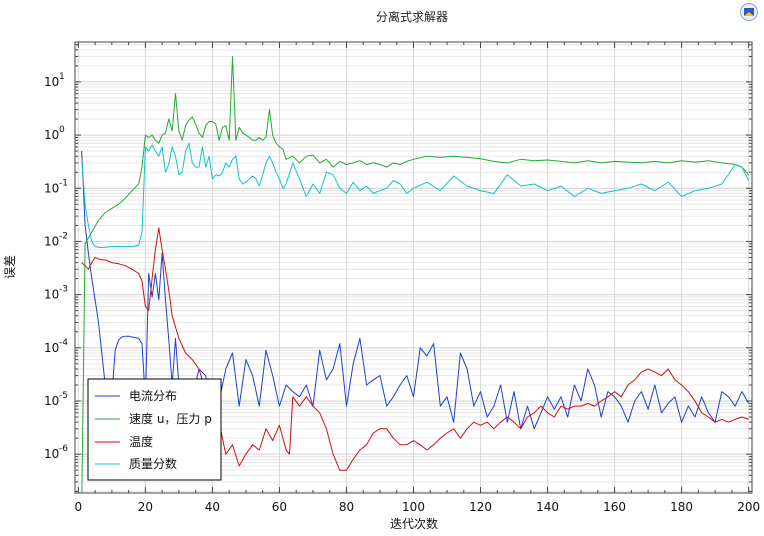 Image resolution: width=764 pixels, height=536 pixels. I want to click on x-tick-label: 60, so click(279, 507).